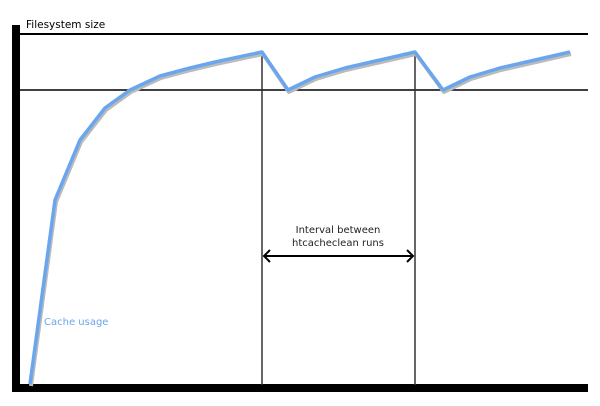 The width and height of the screenshot is (600, 406). I want to click on x-axis, so click(300, 388).